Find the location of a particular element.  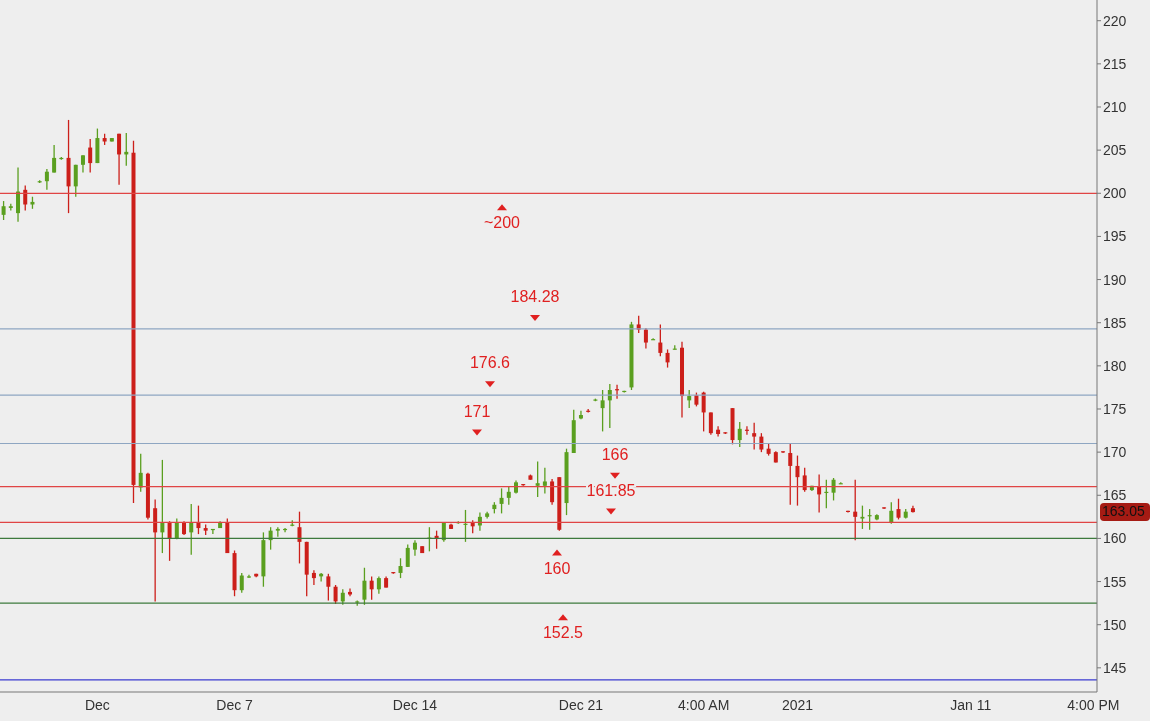

y-tick-label: 170 is located at coordinates (1115, 452).